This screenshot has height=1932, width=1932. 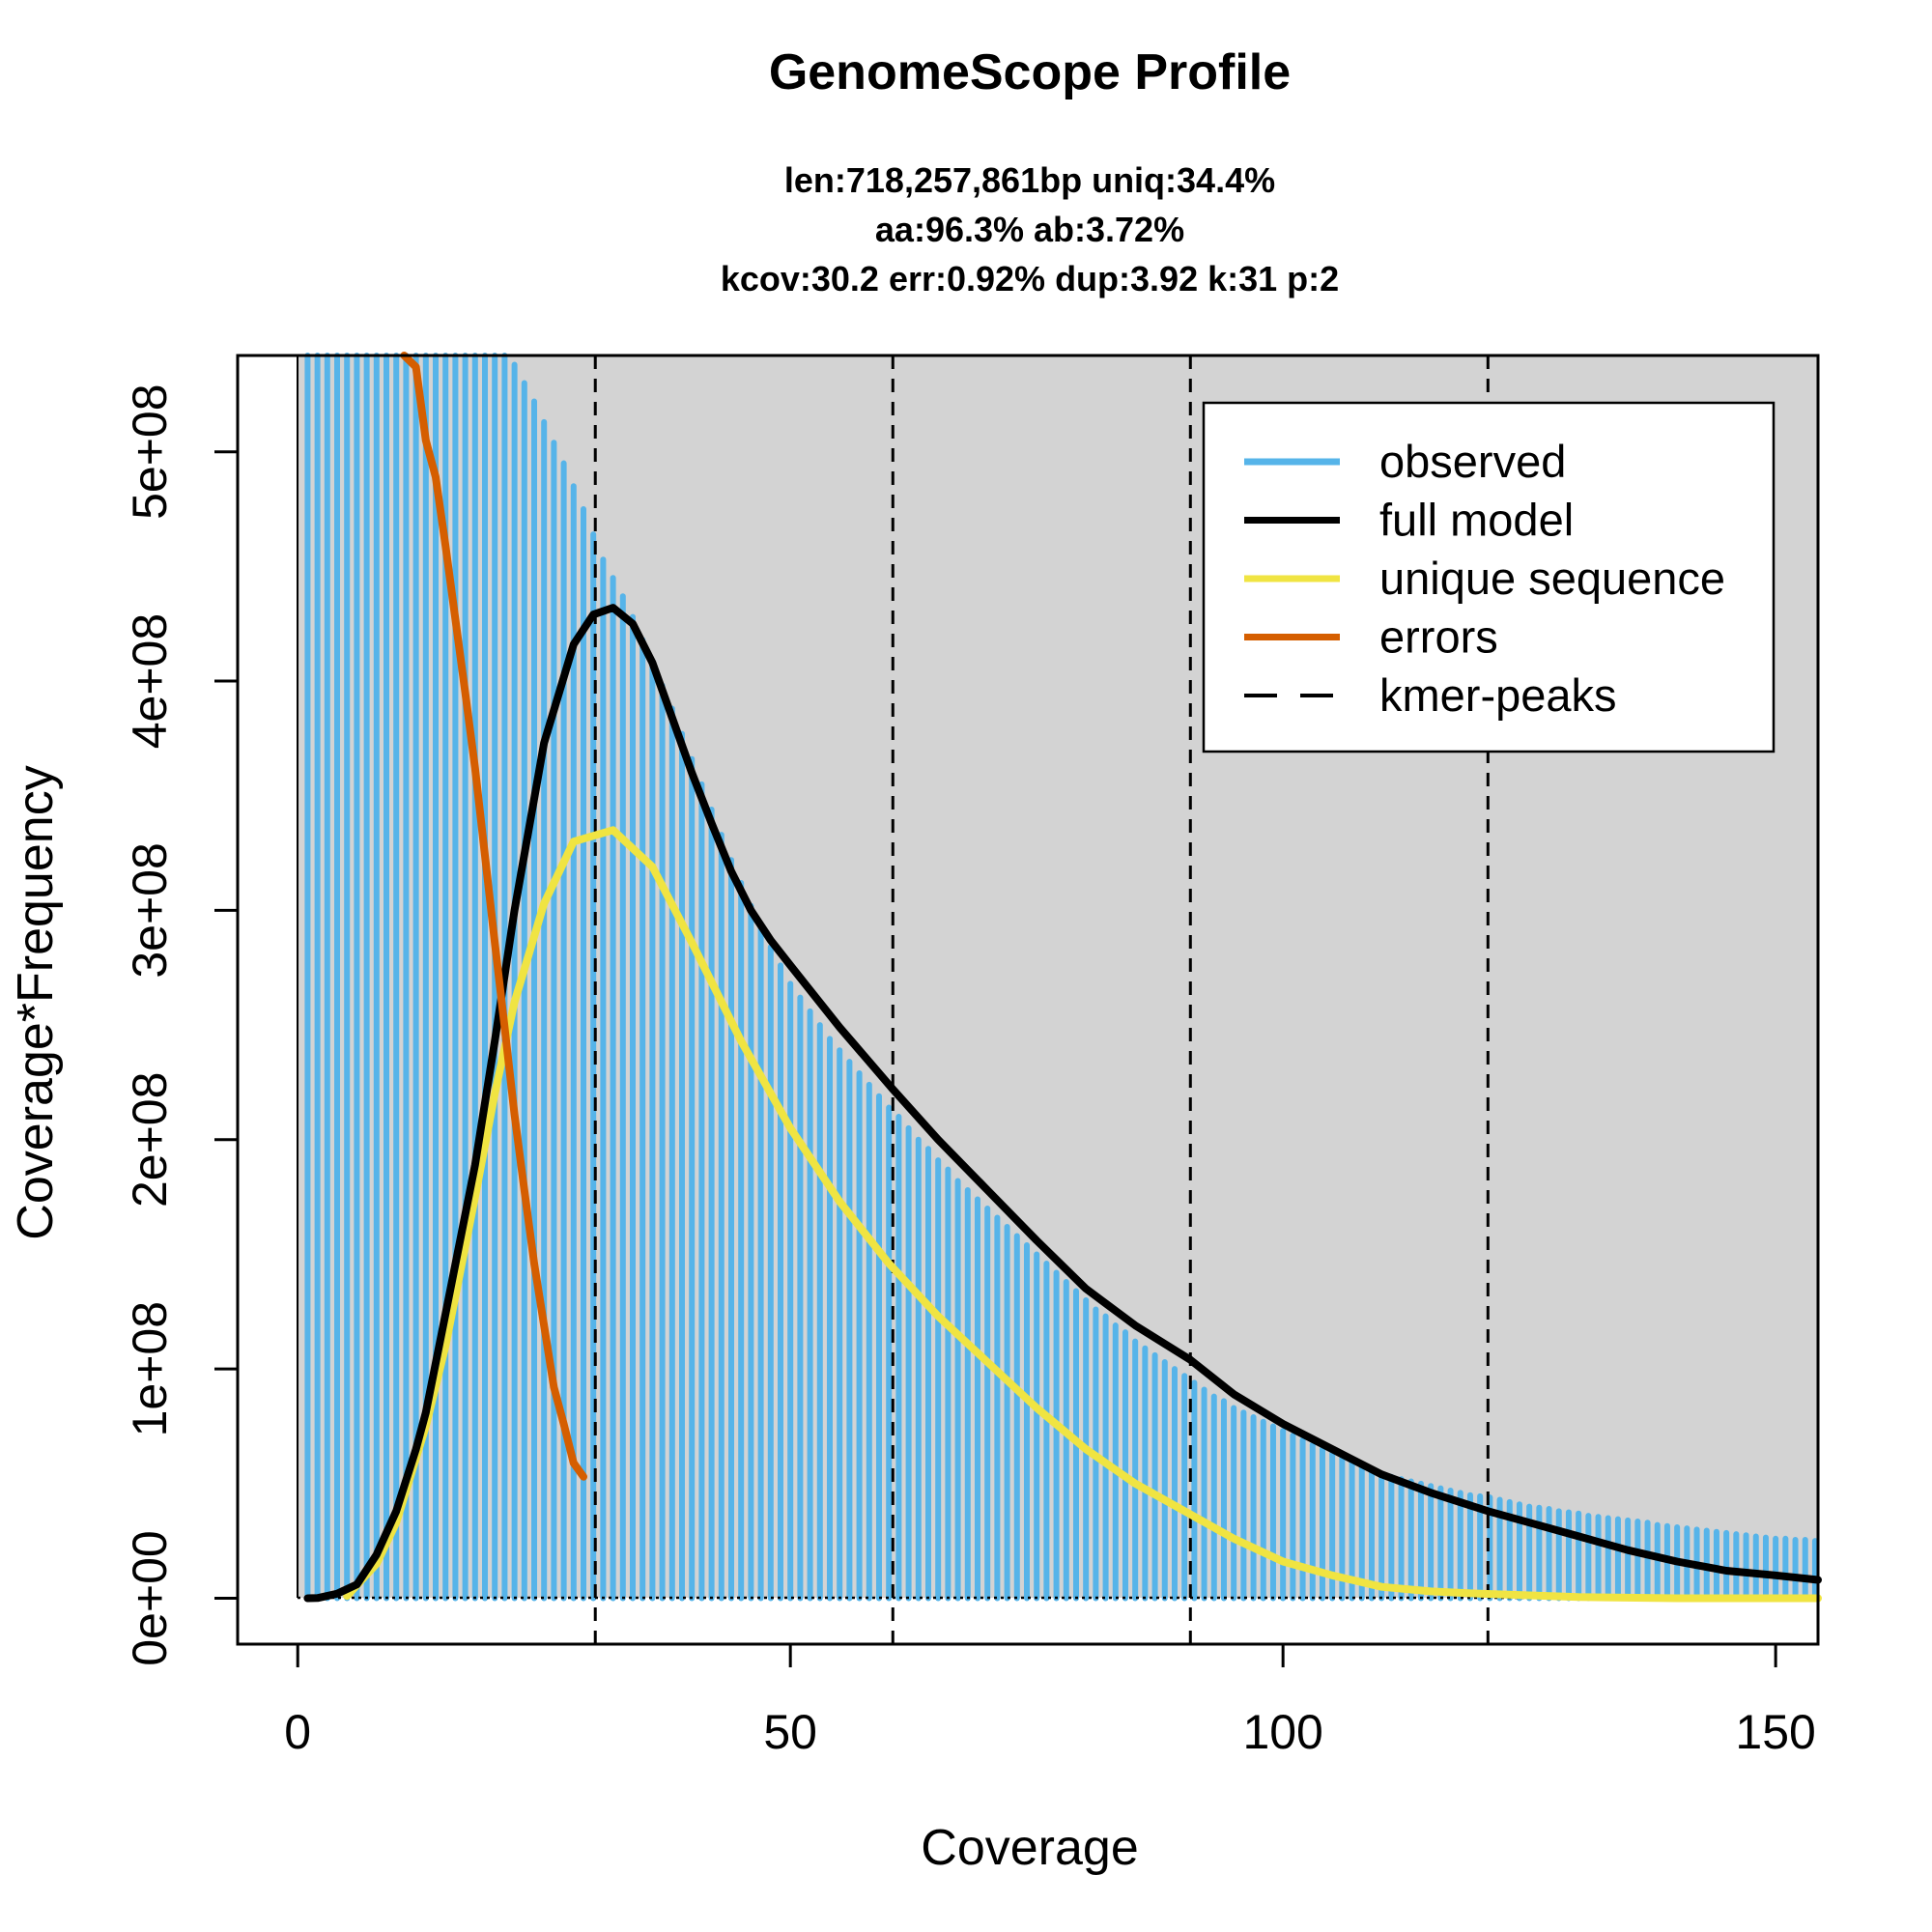 I want to click on x-tick-label: 100, so click(x=1282, y=1732).